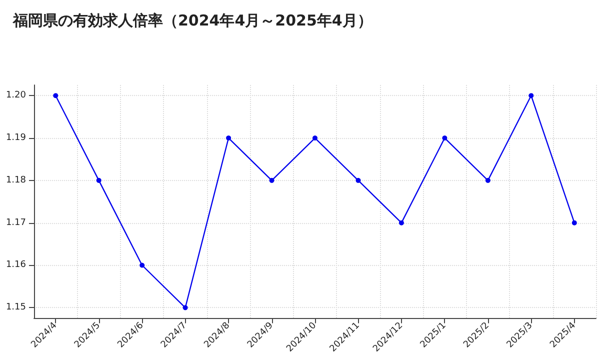  What do you see at coordinates (16, 307) in the screenshot?
I see `y-tick-label: 1.15` at bounding box center [16, 307].